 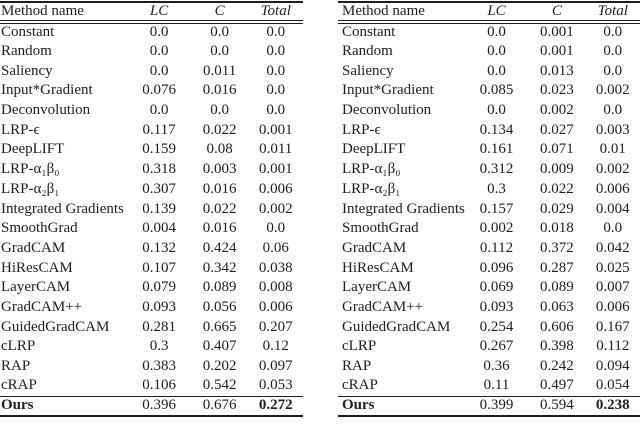 I want to click on table-row: Deconvolution 0.0 0.0 0.0, so click(x=151, y=111).